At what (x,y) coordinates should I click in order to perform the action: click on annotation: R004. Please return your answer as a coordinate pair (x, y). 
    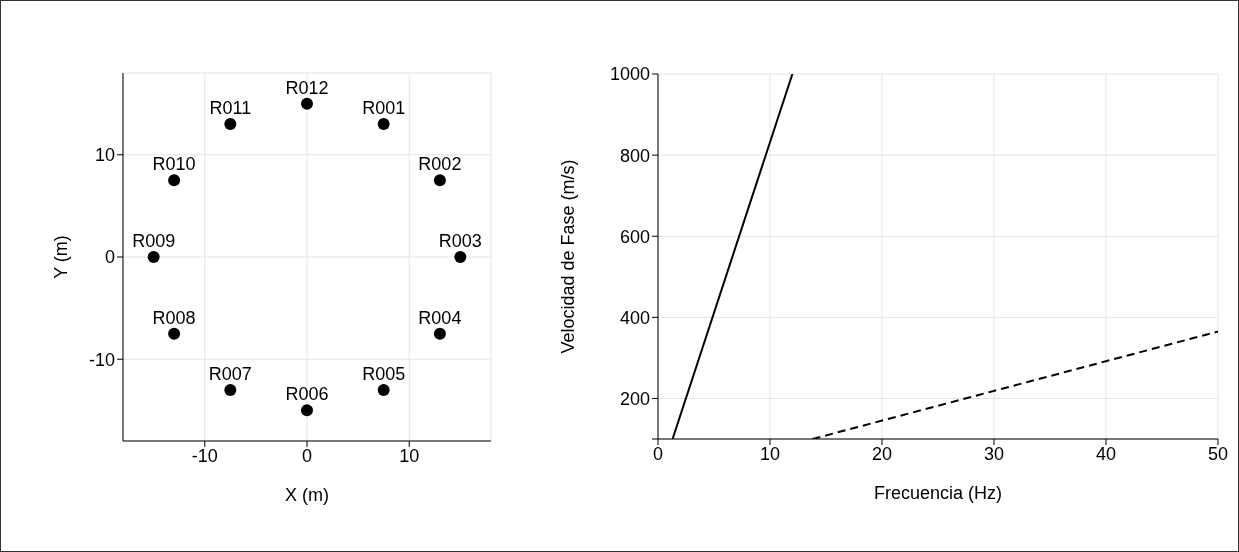
    Looking at the image, I should click on (440, 317).